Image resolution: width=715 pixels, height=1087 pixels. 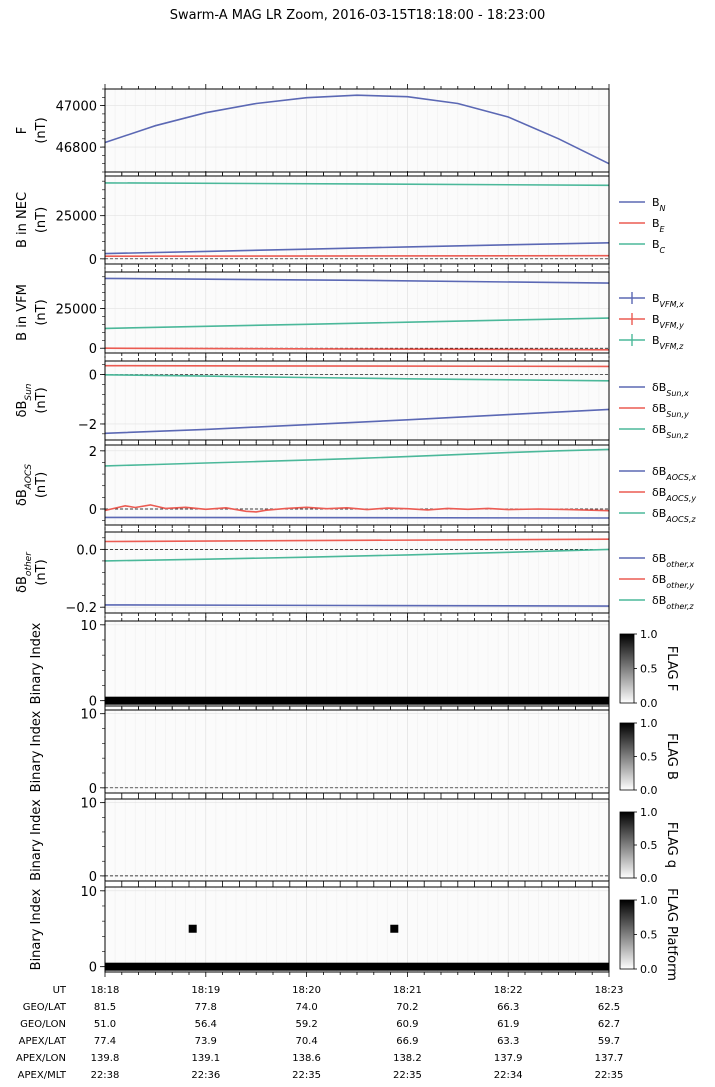 What do you see at coordinates (205, 1058) in the screenshot?
I see `xtable-cell: 139.1` at bounding box center [205, 1058].